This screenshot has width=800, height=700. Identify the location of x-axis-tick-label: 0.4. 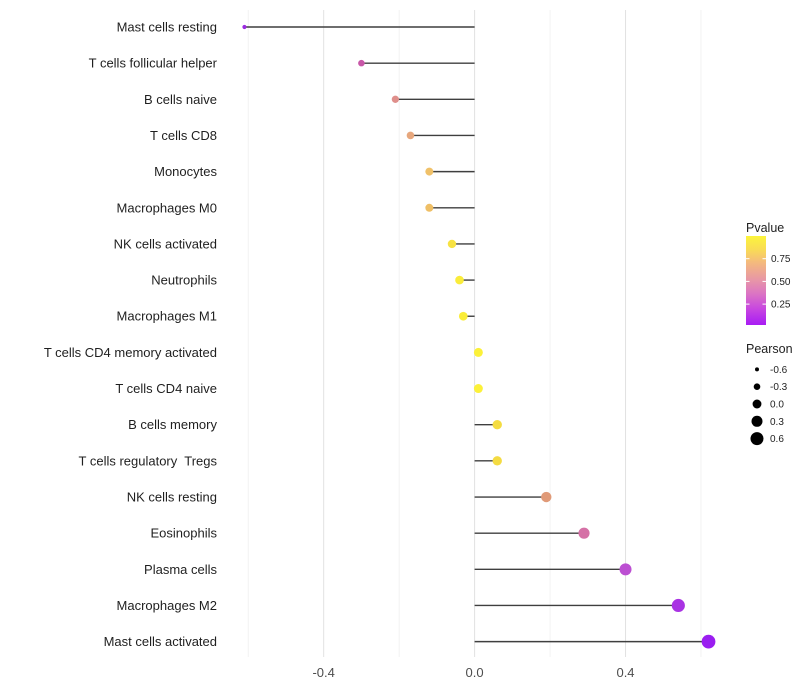
(625, 672).